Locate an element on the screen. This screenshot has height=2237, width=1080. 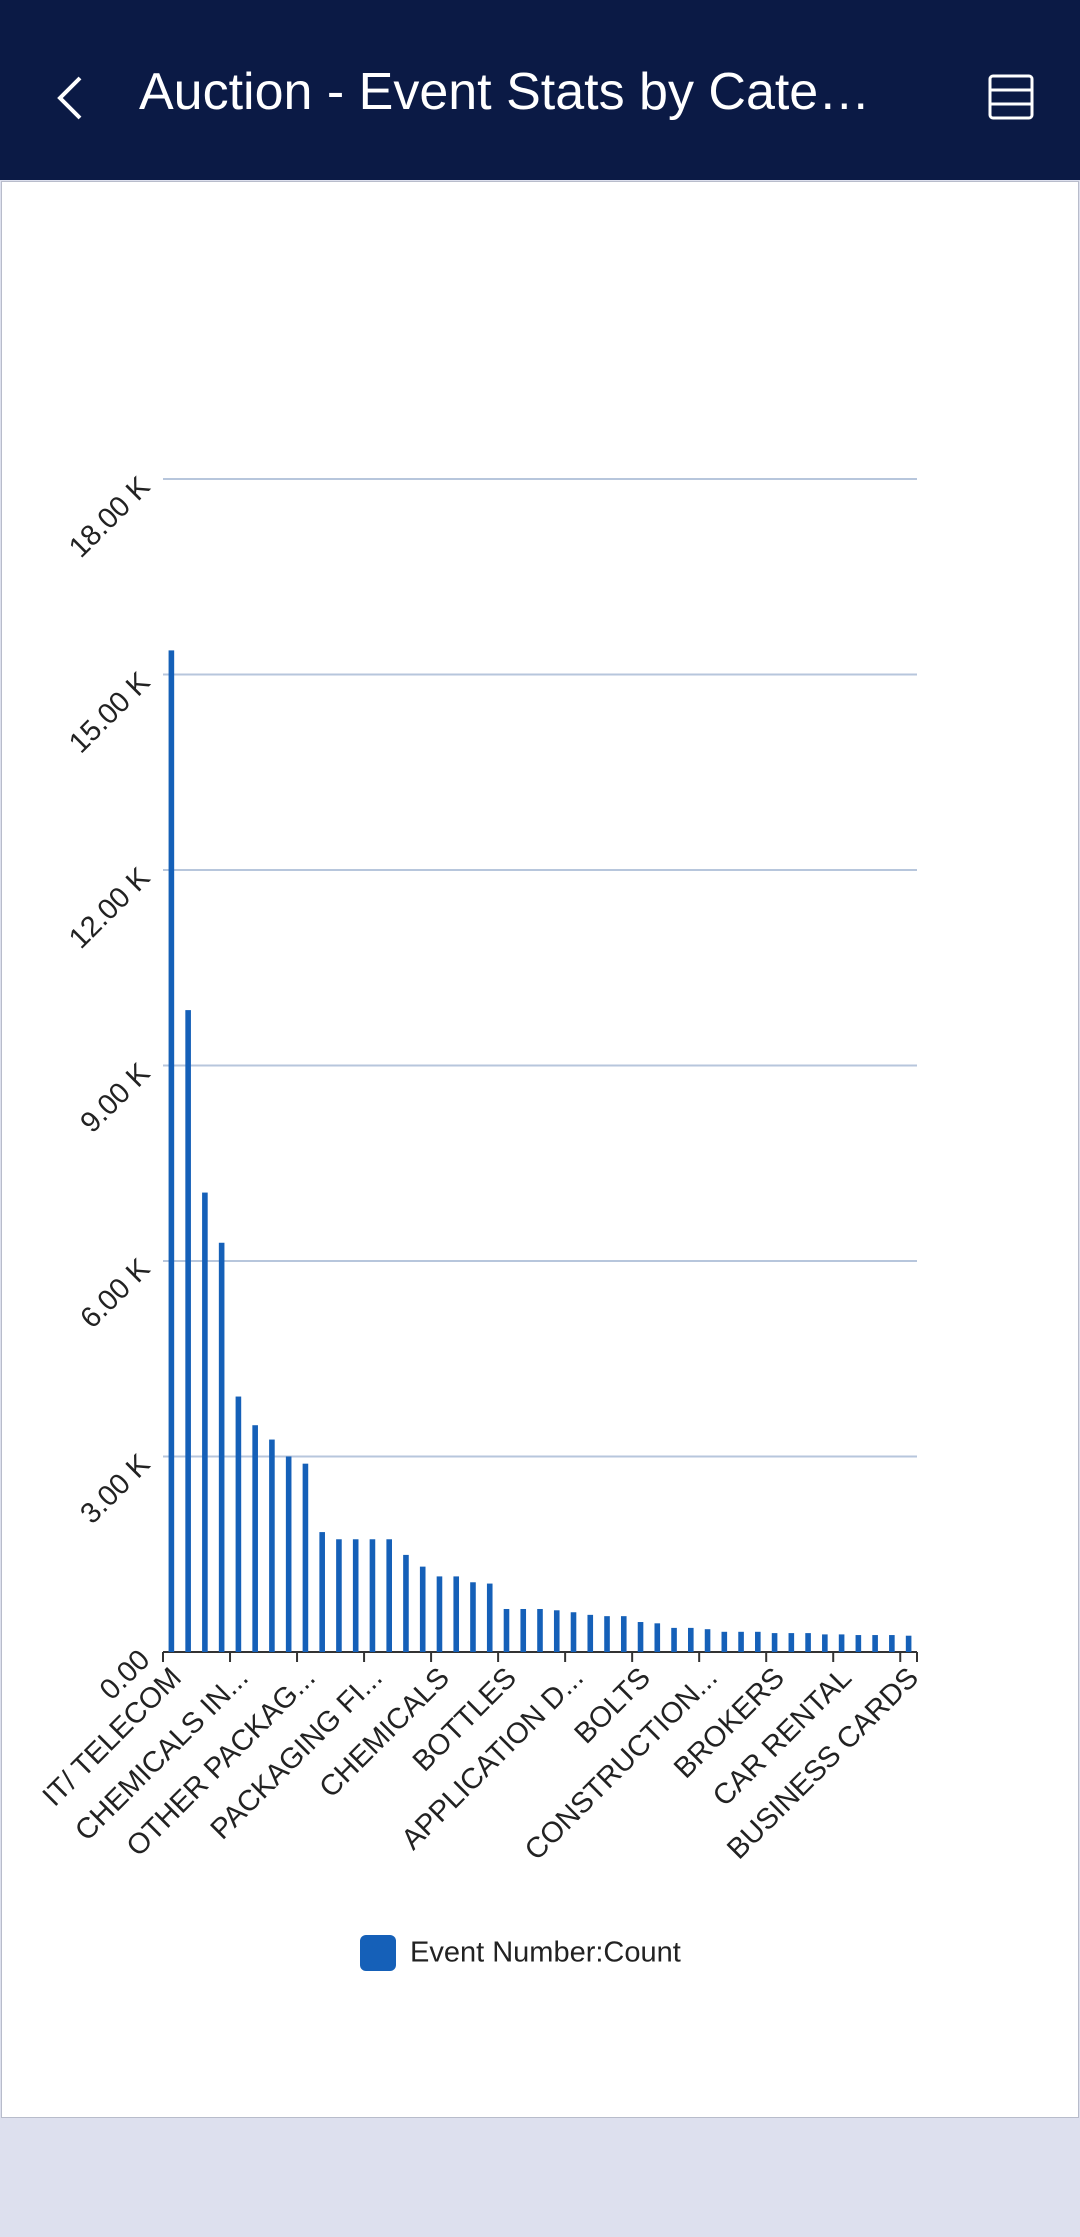
menu-button is located at coordinates (1011, 97).